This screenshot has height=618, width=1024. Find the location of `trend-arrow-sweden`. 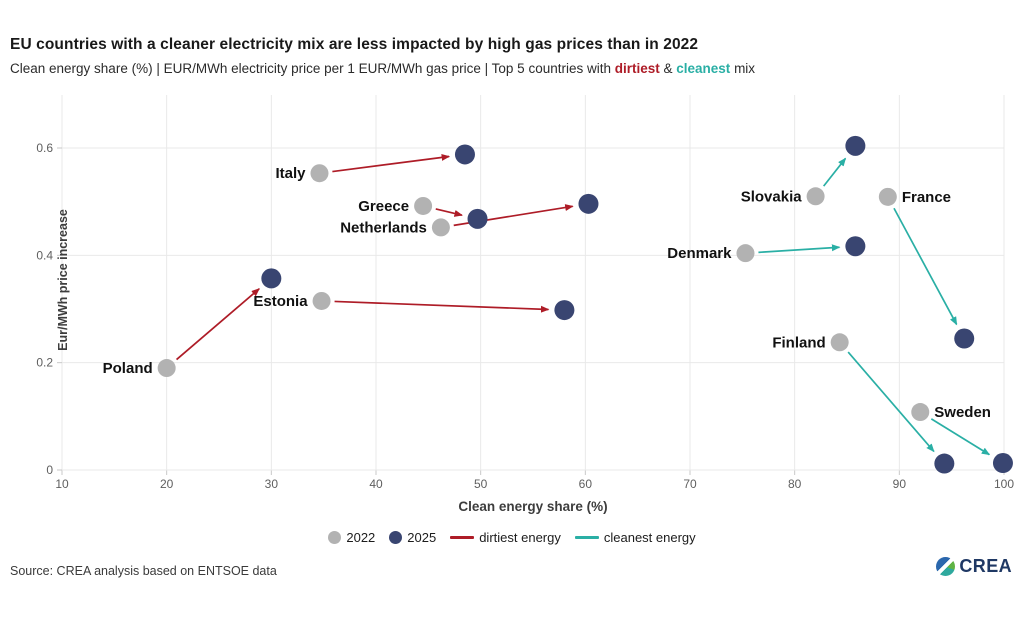

trend-arrow-sweden is located at coordinates (960, 437).